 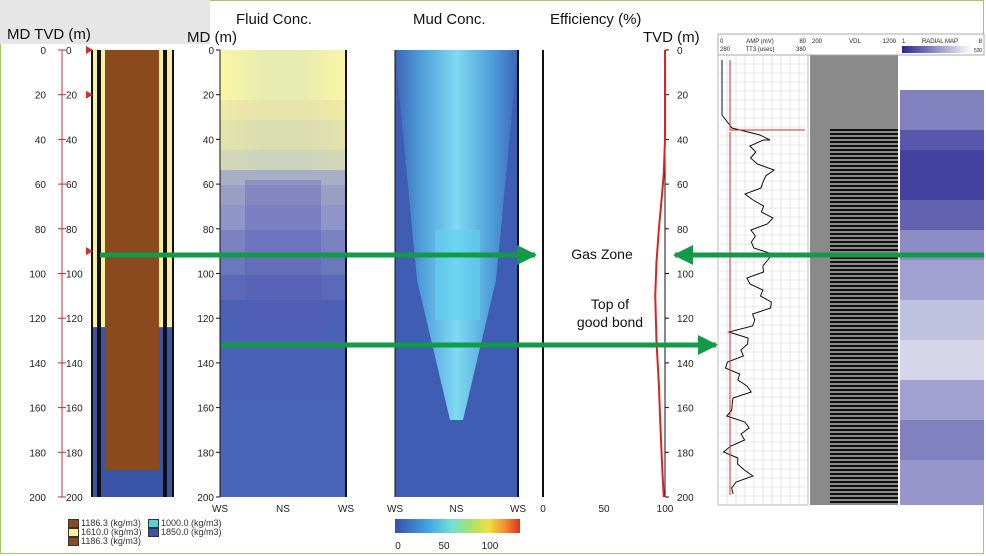 What do you see at coordinates (665, 509) in the screenshot?
I see `eff-x-tick-label: 100` at bounding box center [665, 509].